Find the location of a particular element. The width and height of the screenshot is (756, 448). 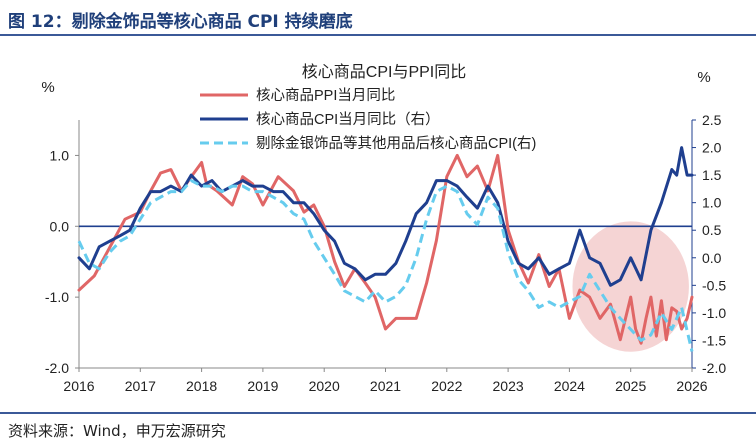

legend-label-3: 剔除金银饰品等其他用品后核心商品CPI(右) is located at coordinates (396, 143).